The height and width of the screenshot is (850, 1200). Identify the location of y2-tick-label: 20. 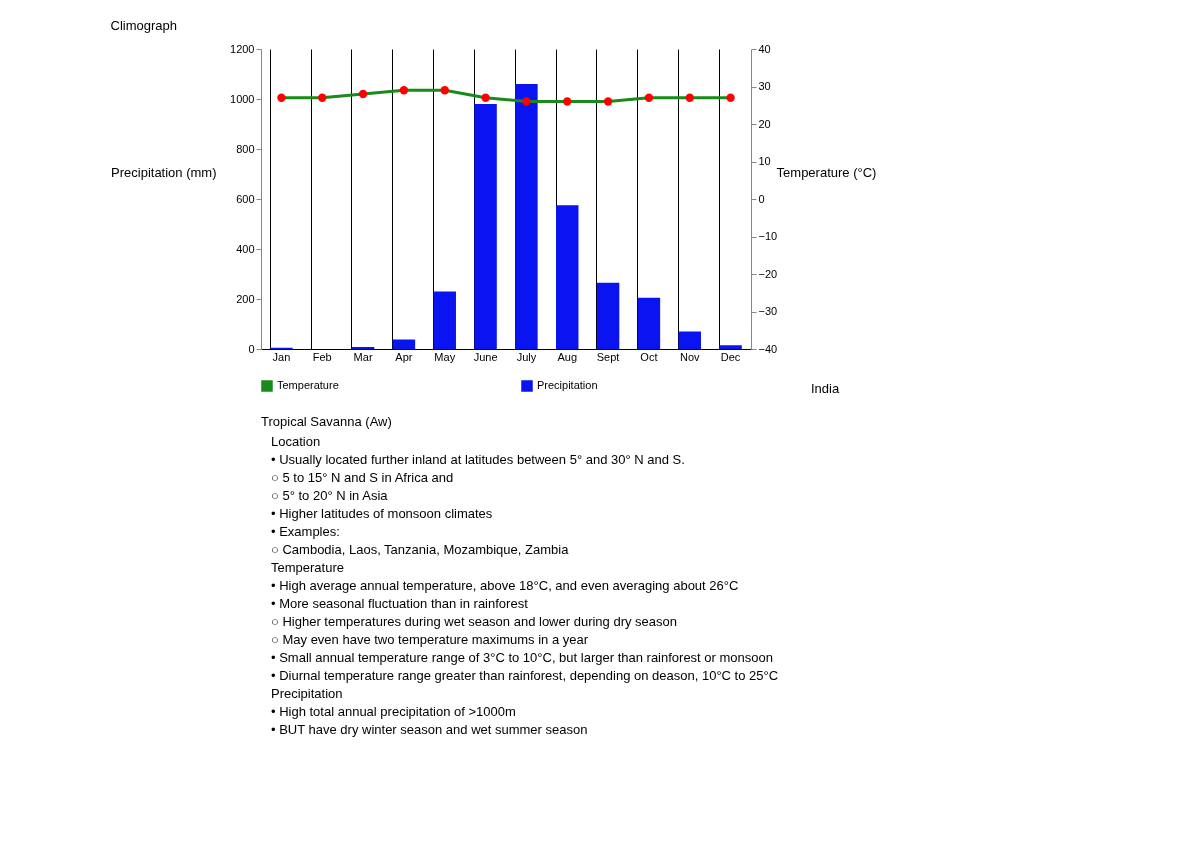
(764, 123).